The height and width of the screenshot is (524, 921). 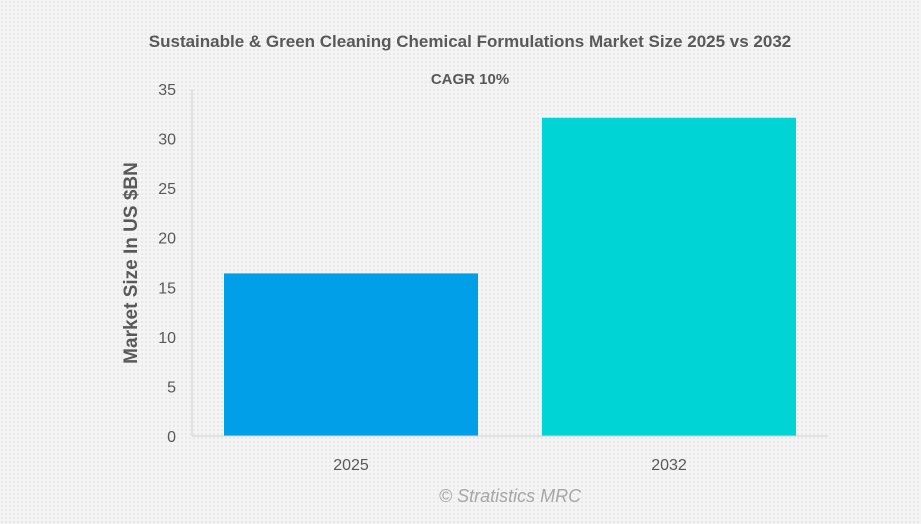 I want to click on y-tick-label: 15, so click(x=167, y=288).